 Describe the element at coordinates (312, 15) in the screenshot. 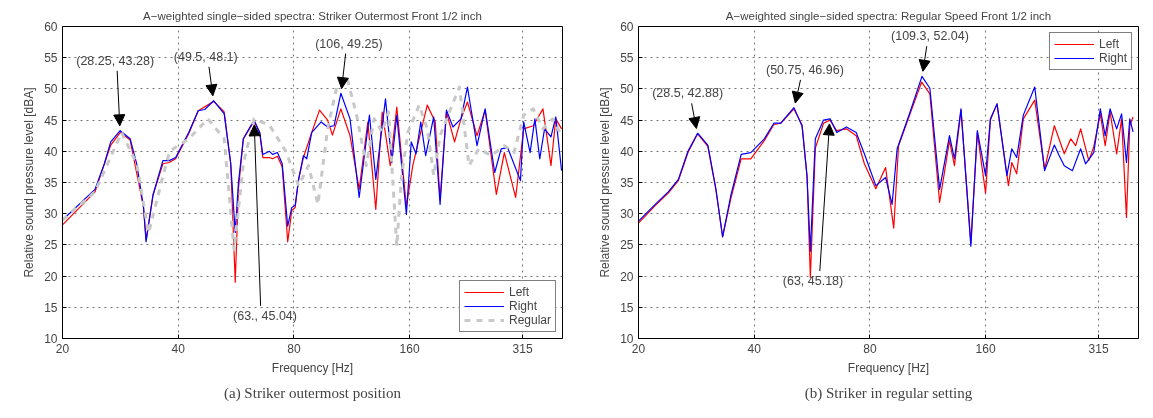

I see `chart-title: A−weighted single−sided spectra: Striker Outermost Front 1/2 inch` at that location.